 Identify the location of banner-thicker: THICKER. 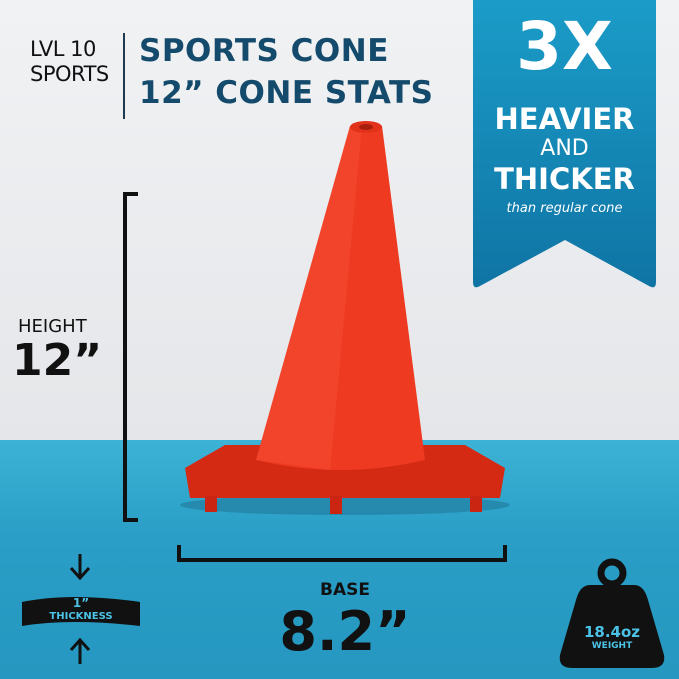
(564, 179).